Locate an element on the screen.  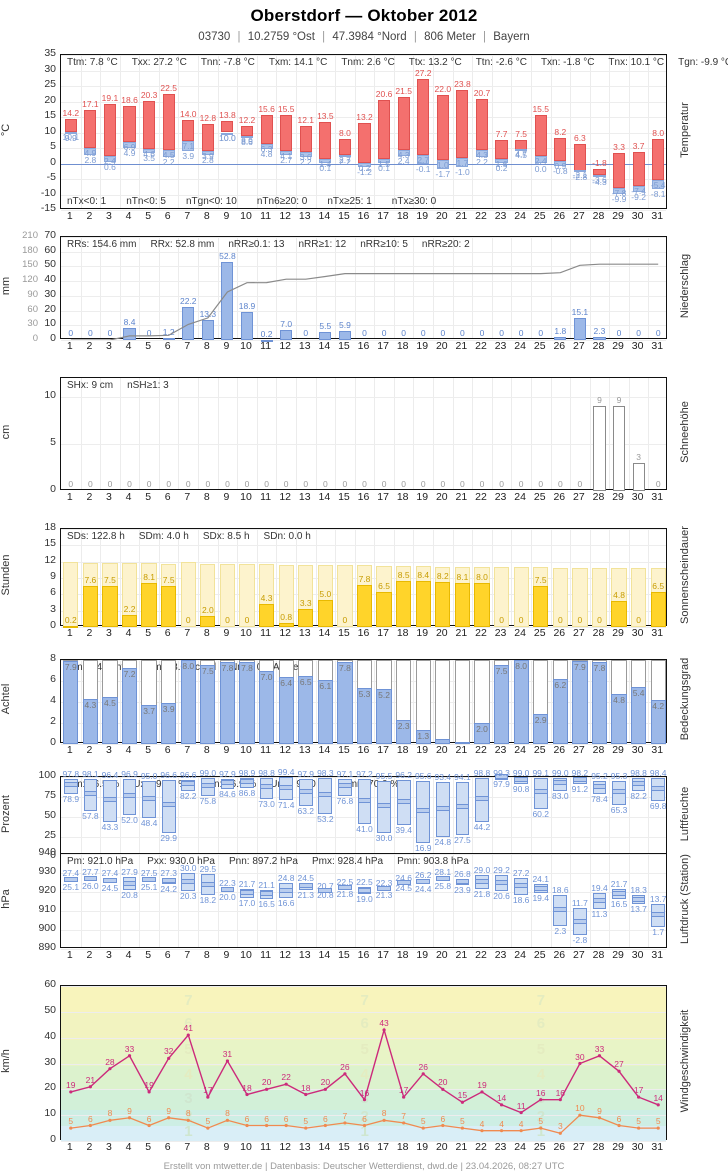
x-tick-label: 11 is located at coordinates (266, 955).